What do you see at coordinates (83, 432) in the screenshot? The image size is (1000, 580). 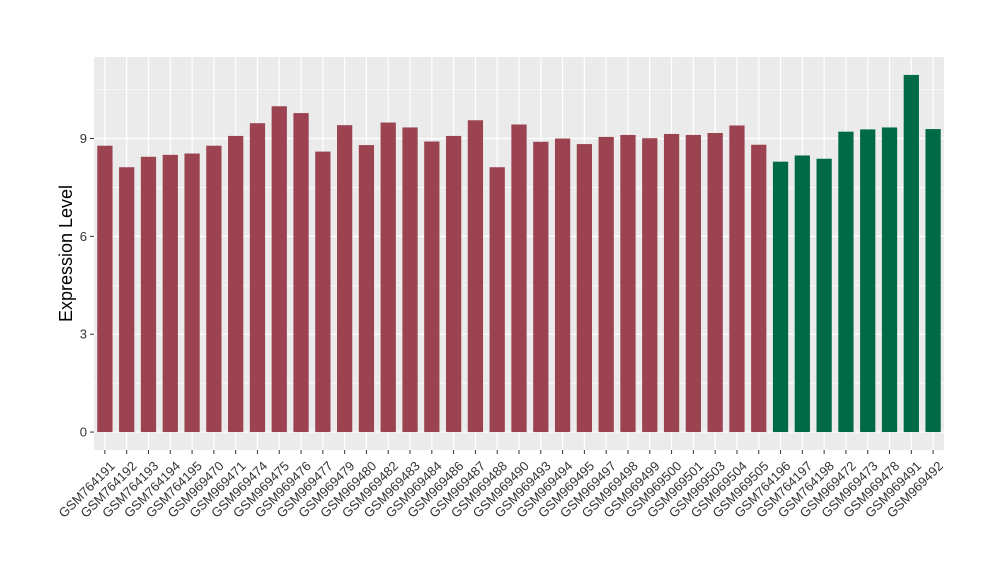 I see `y-tick-label: 0` at bounding box center [83, 432].